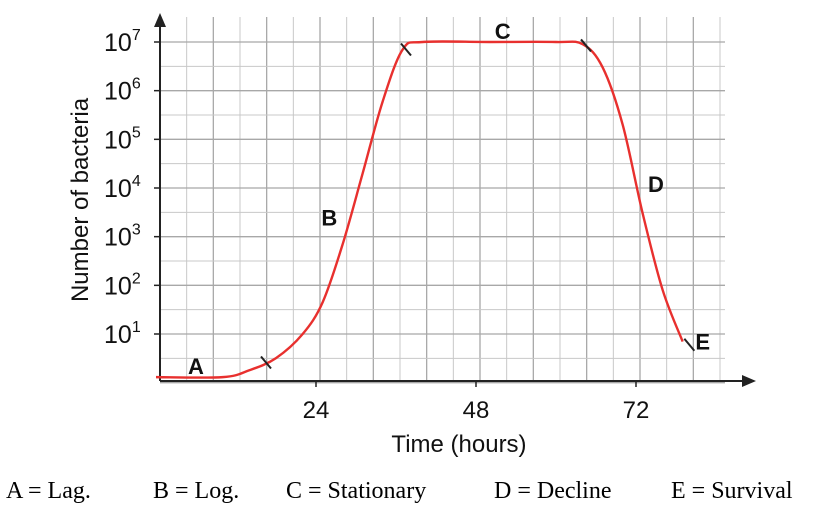 Image resolution: width=835 pixels, height=517 pixels. I want to click on phase-label-a: A, so click(196, 366).